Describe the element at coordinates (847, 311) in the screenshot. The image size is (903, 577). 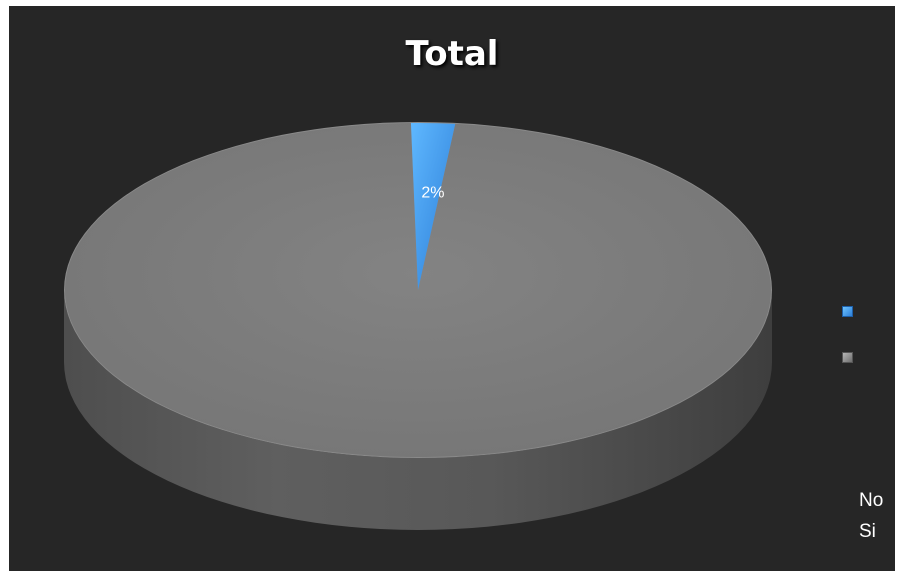
I see `legend-swatch-no` at that location.